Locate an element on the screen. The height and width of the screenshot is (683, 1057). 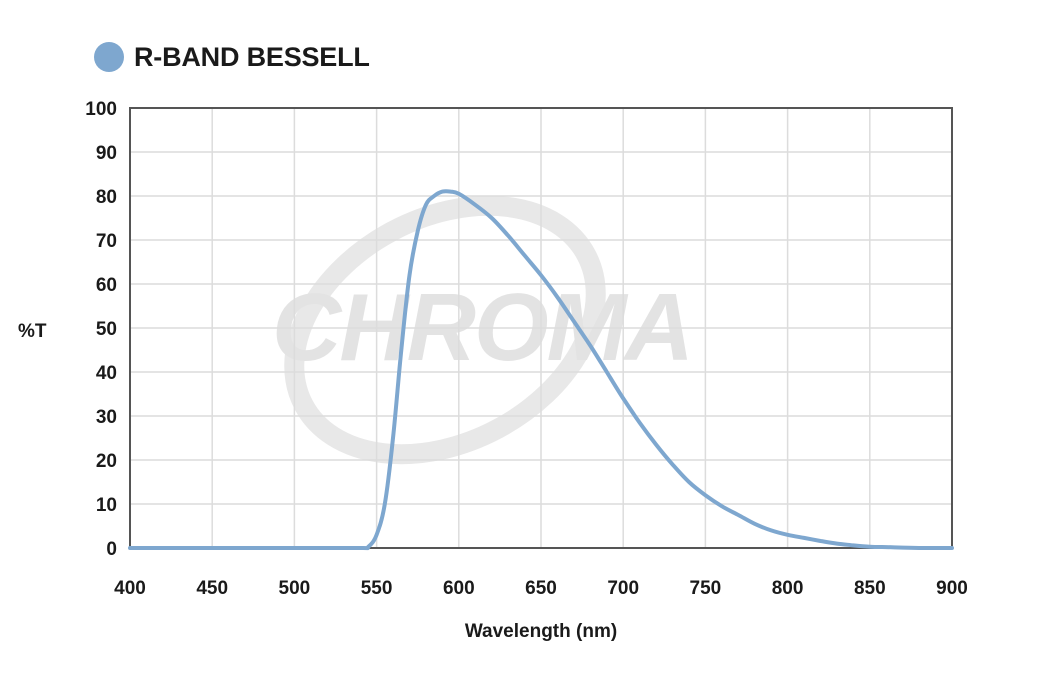
x-axis-title: Wavelength (nm) is located at coordinates (541, 631).